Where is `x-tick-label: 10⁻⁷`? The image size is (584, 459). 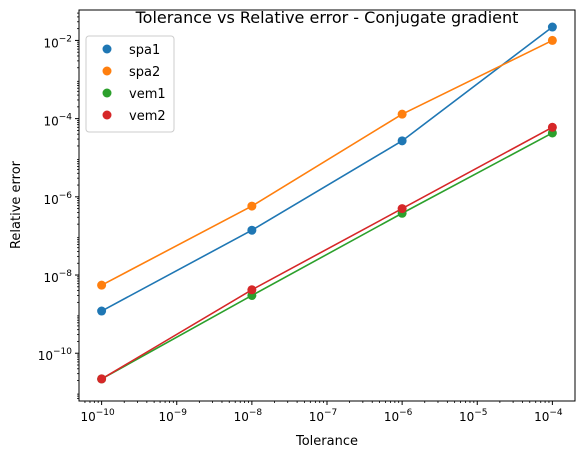 x-tick-label: 10⁻⁷ is located at coordinates (323, 416).